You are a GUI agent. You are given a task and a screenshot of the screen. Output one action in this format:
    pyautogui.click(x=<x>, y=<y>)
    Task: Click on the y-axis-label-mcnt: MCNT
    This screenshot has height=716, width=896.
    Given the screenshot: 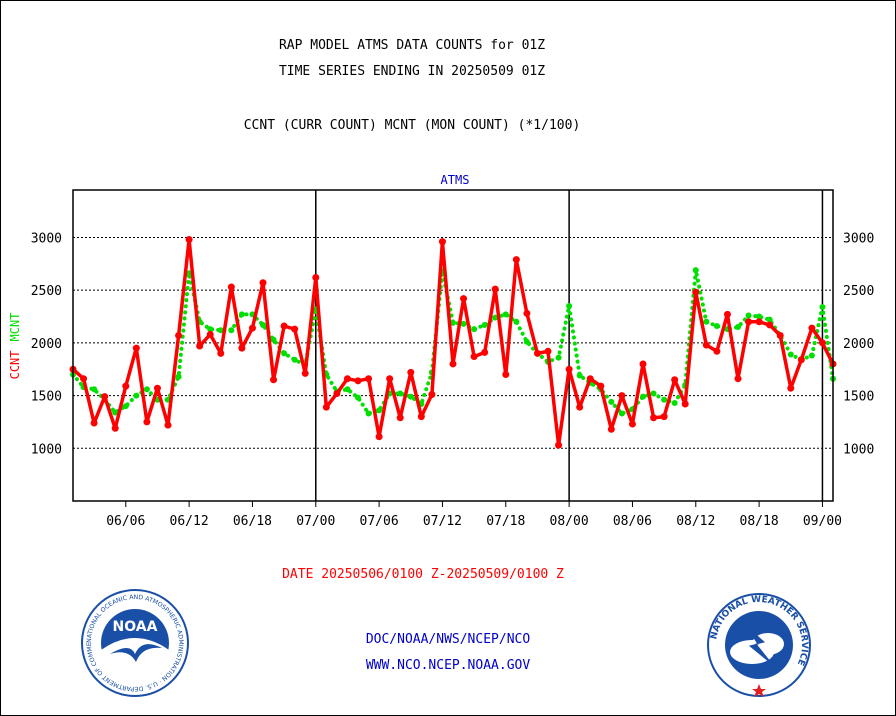 What is the action you would take?
    pyautogui.click(x=15, y=327)
    